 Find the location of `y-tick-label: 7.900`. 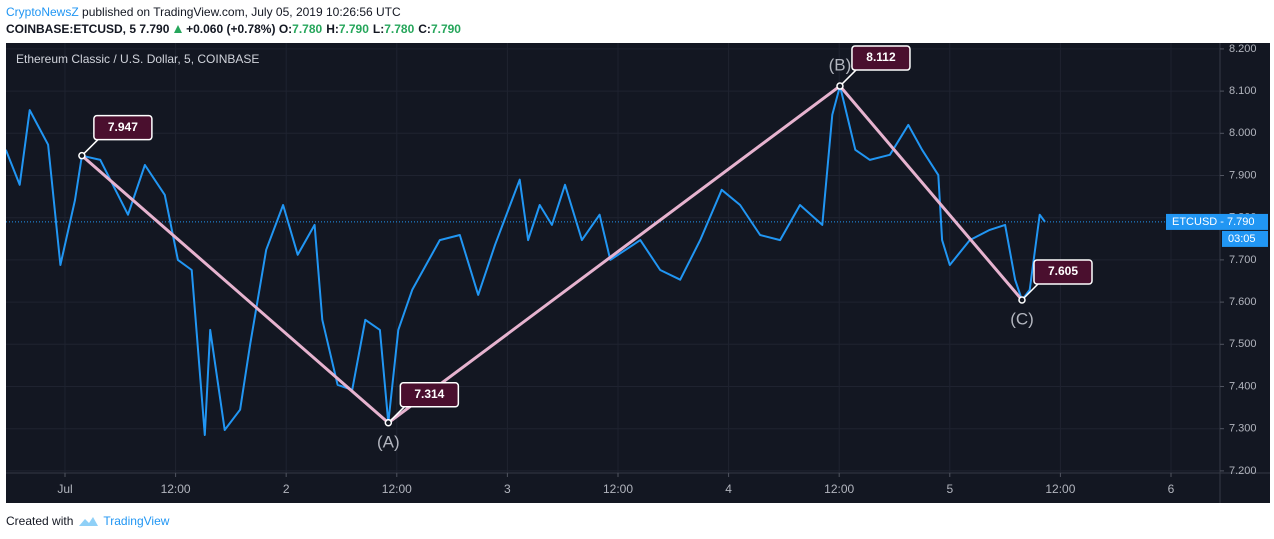

y-tick-label: 7.900 is located at coordinates (1243, 175).